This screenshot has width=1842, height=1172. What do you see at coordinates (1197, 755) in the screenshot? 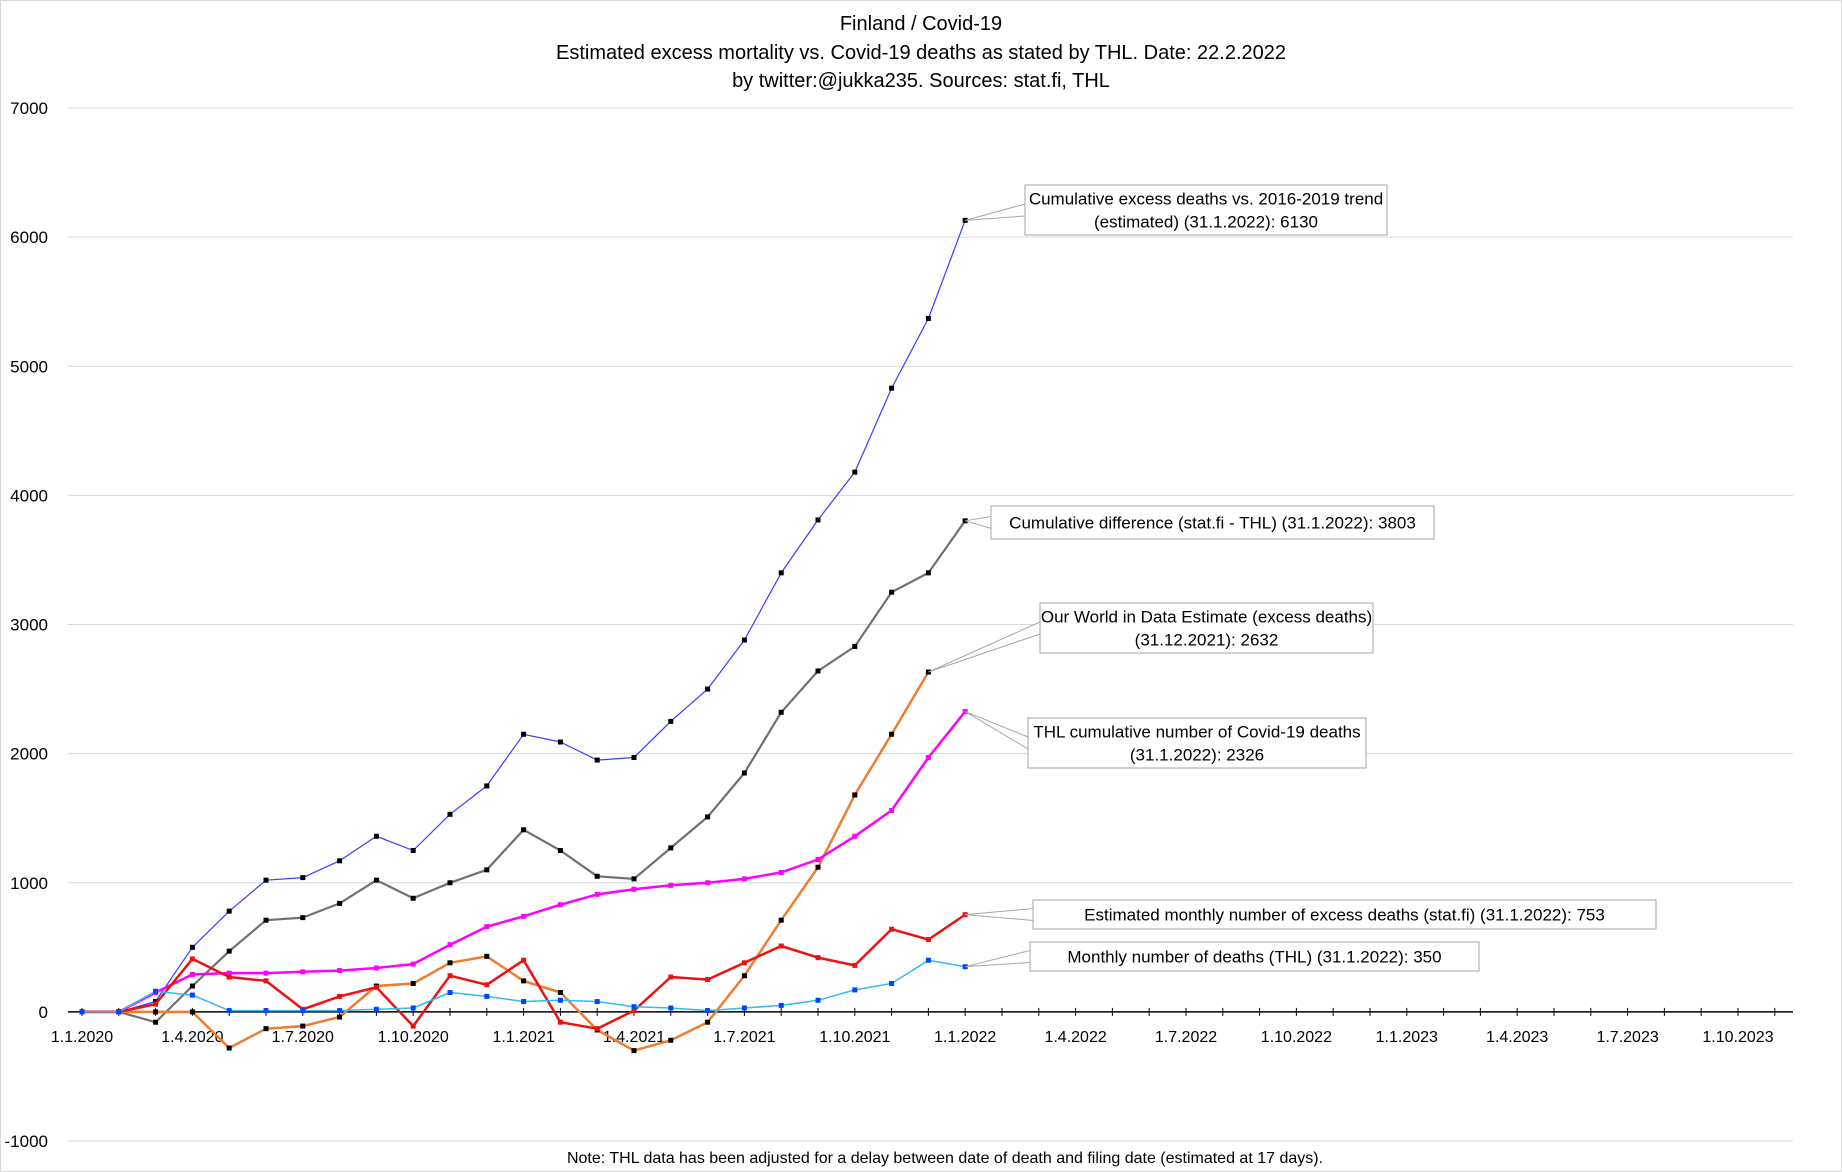
I see `annotation-text: (31.1.2022): 2326` at bounding box center [1197, 755].